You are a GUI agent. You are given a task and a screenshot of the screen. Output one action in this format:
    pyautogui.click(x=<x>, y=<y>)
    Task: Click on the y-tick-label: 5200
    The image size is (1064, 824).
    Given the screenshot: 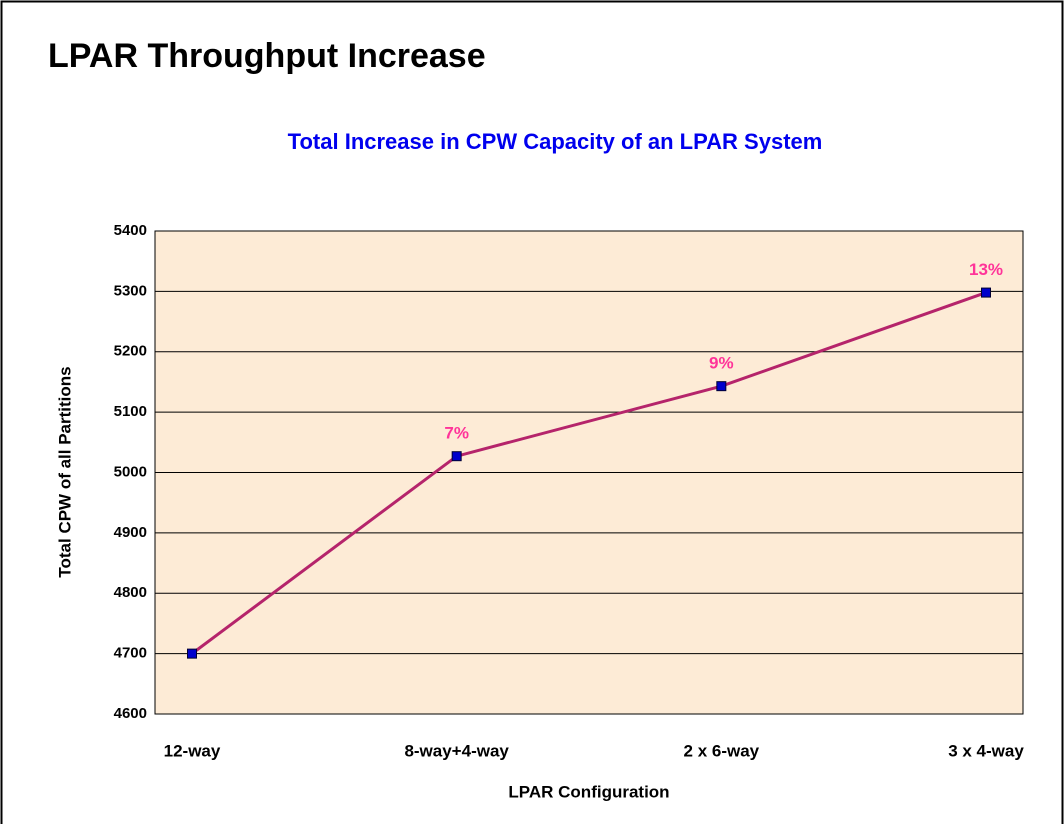 What is the action you would take?
    pyautogui.click(x=130, y=351)
    